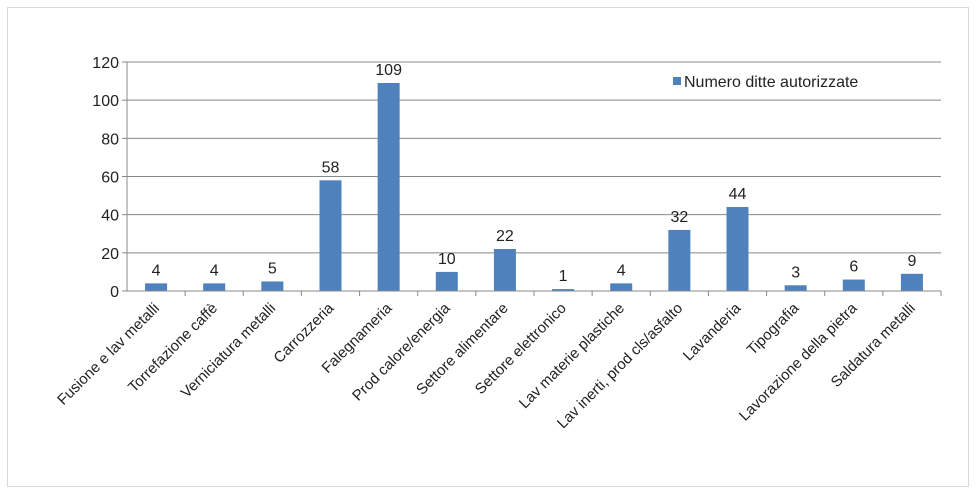  I want to click on data-label: 10, so click(447, 259).